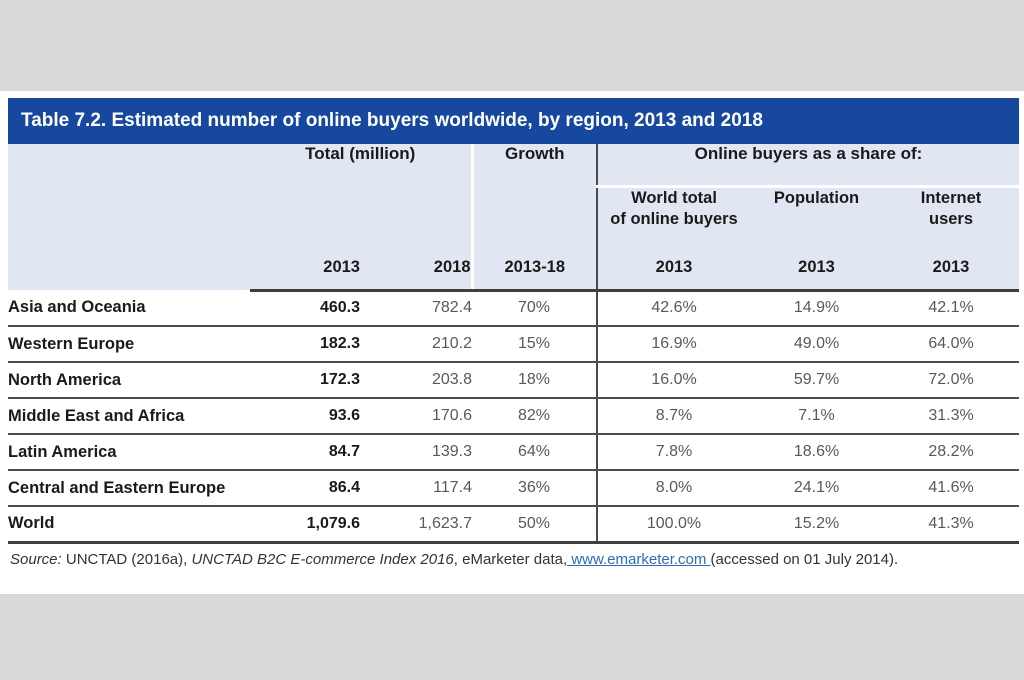 This screenshot has width=1024, height=680. I want to click on cell-region: World, so click(129, 525).